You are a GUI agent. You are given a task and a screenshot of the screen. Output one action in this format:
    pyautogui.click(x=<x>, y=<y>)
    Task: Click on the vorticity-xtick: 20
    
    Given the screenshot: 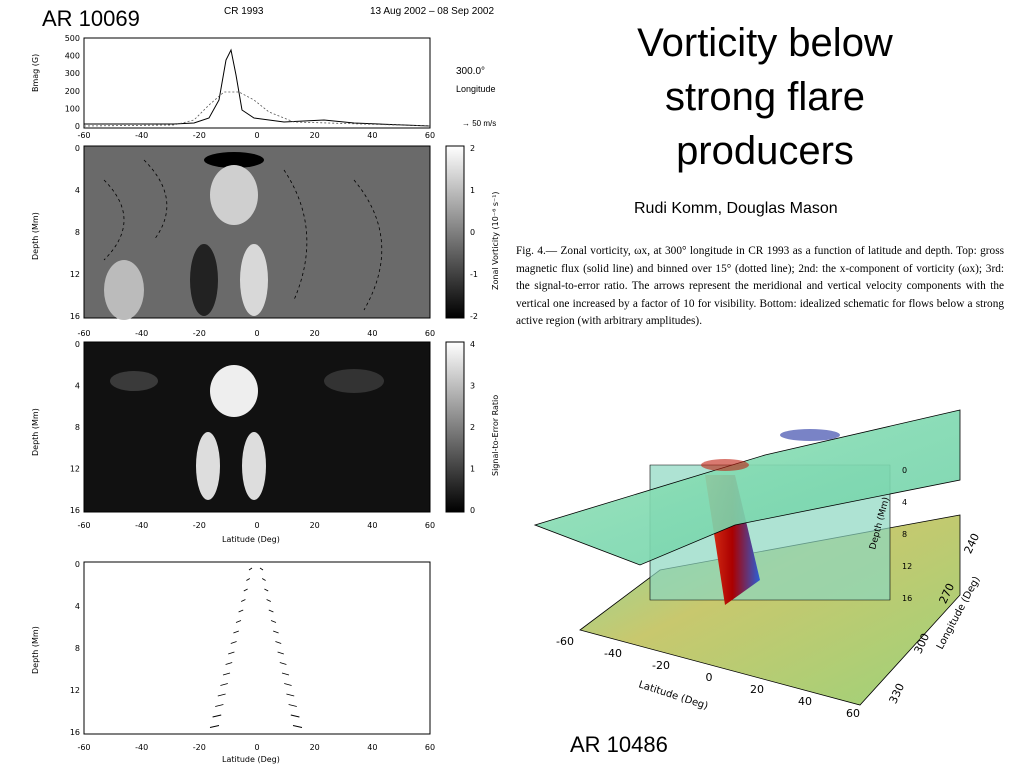 What is the action you would take?
    pyautogui.click(x=315, y=333)
    